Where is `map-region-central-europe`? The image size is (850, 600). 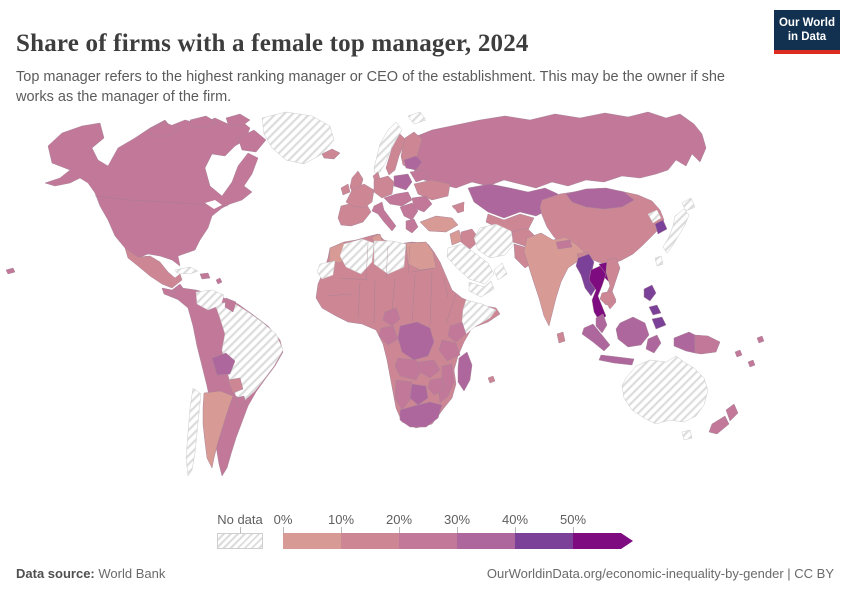
map-region-central-europe is located at coordinates (398, 199).